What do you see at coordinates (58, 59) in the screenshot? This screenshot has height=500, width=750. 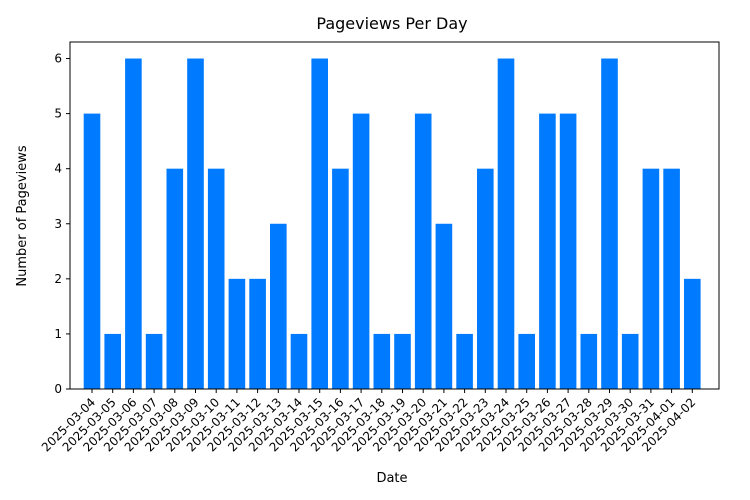 I see `y-tick-label: 6` at bounding box center [58, 59].